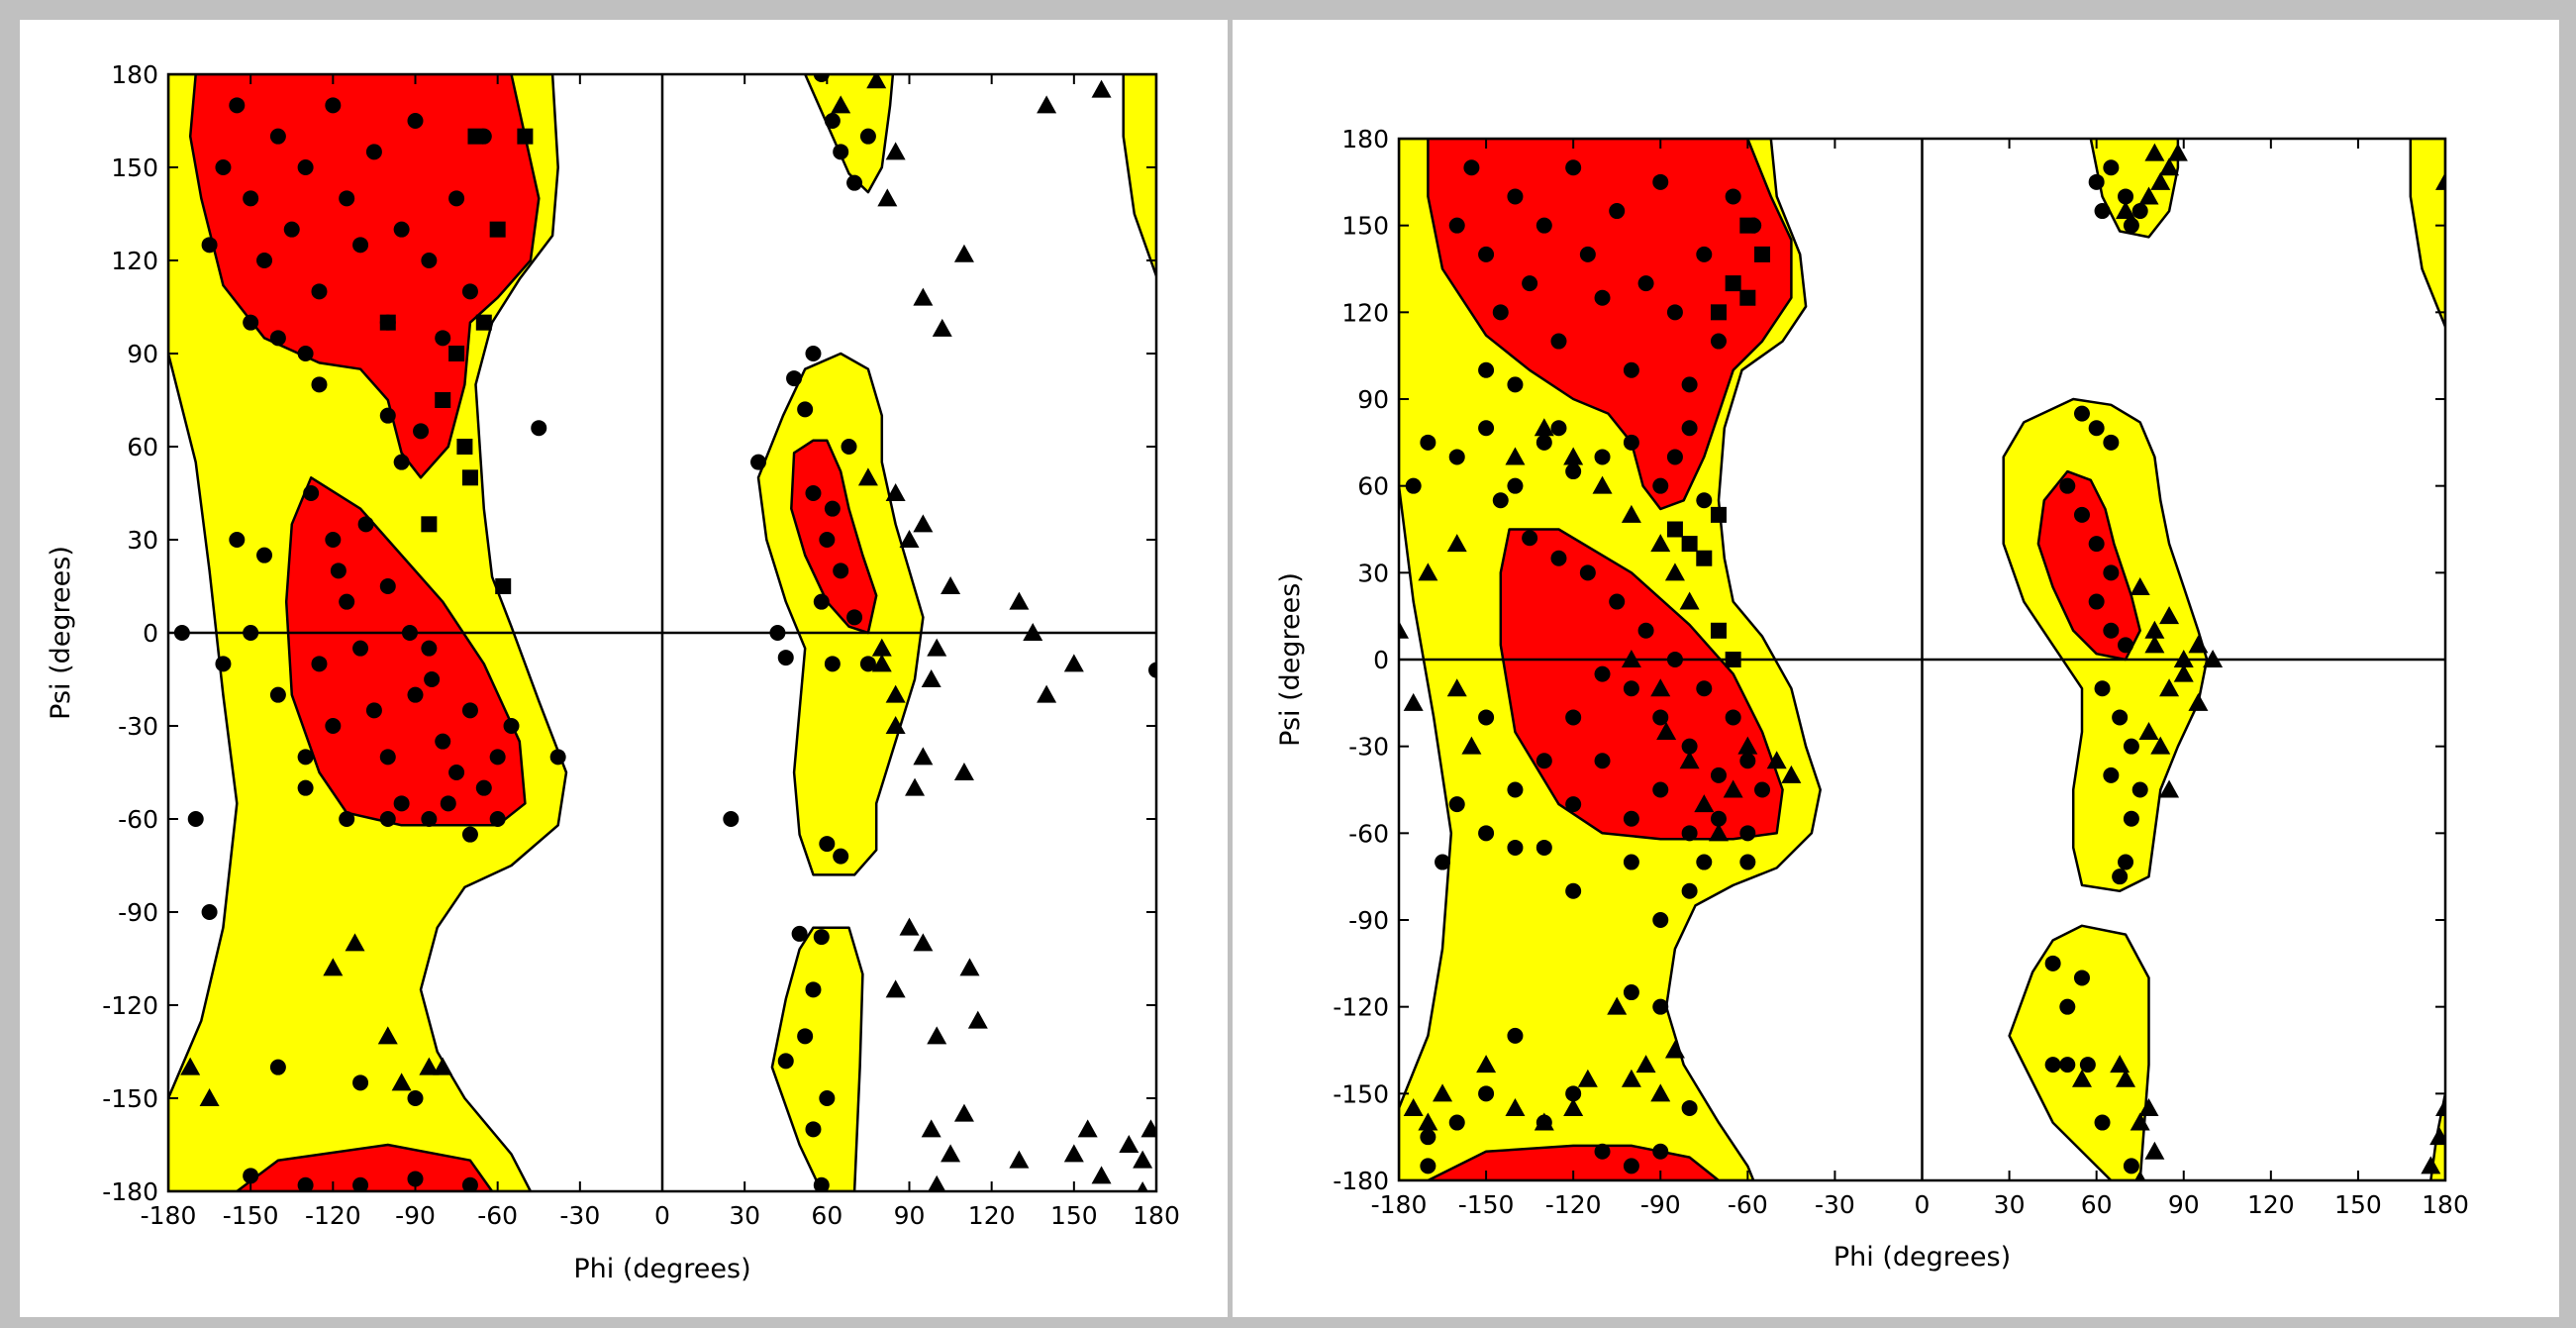 This screenshot has height=1328, width=2576. Describe the element at coordinates (1373, 486) in the screenshot. I see `right-ytick-label: 60` at that location.